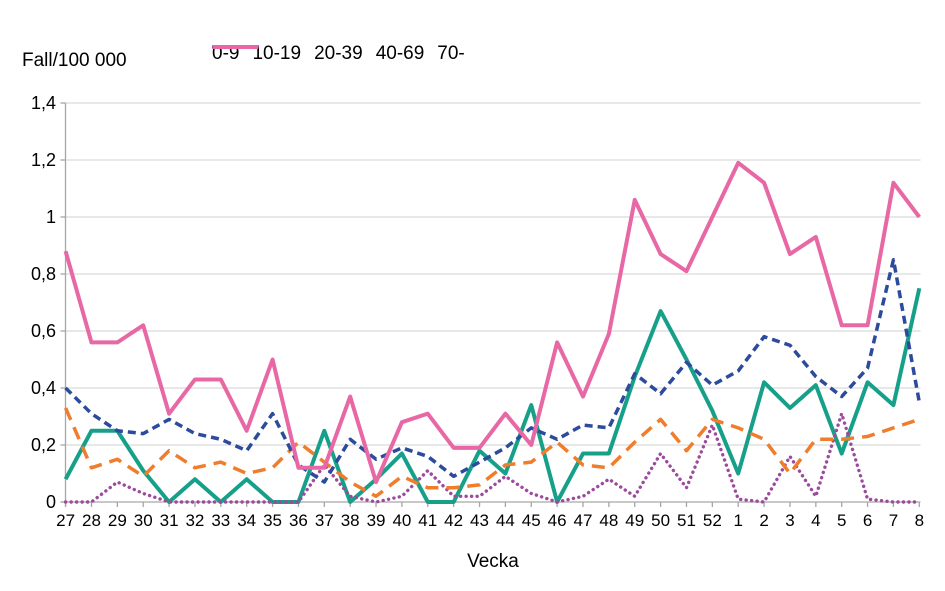 The image size is (945, 591). Describe the element at coordinates (376, 520) in the screenshot. I see `x-axis-label-39: 39` at that location.